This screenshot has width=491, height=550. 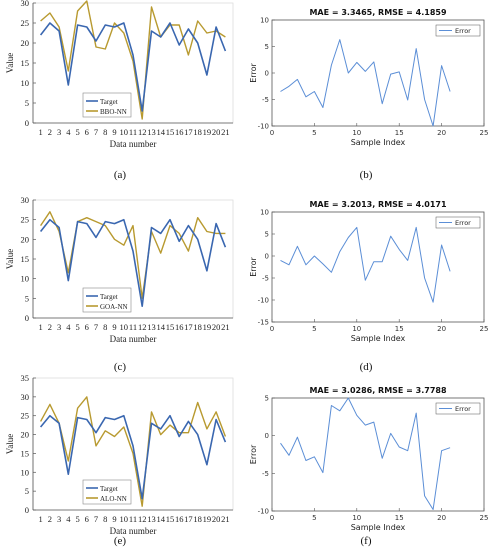 I want to click on series-line-goa-nn, so click(x=133, y=255).